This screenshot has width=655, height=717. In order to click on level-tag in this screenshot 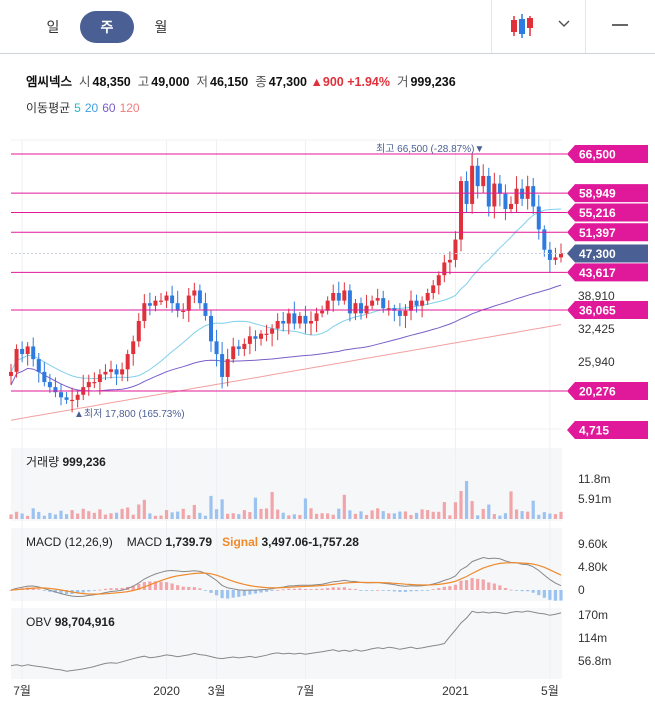, I will do `click(607, 232)`.